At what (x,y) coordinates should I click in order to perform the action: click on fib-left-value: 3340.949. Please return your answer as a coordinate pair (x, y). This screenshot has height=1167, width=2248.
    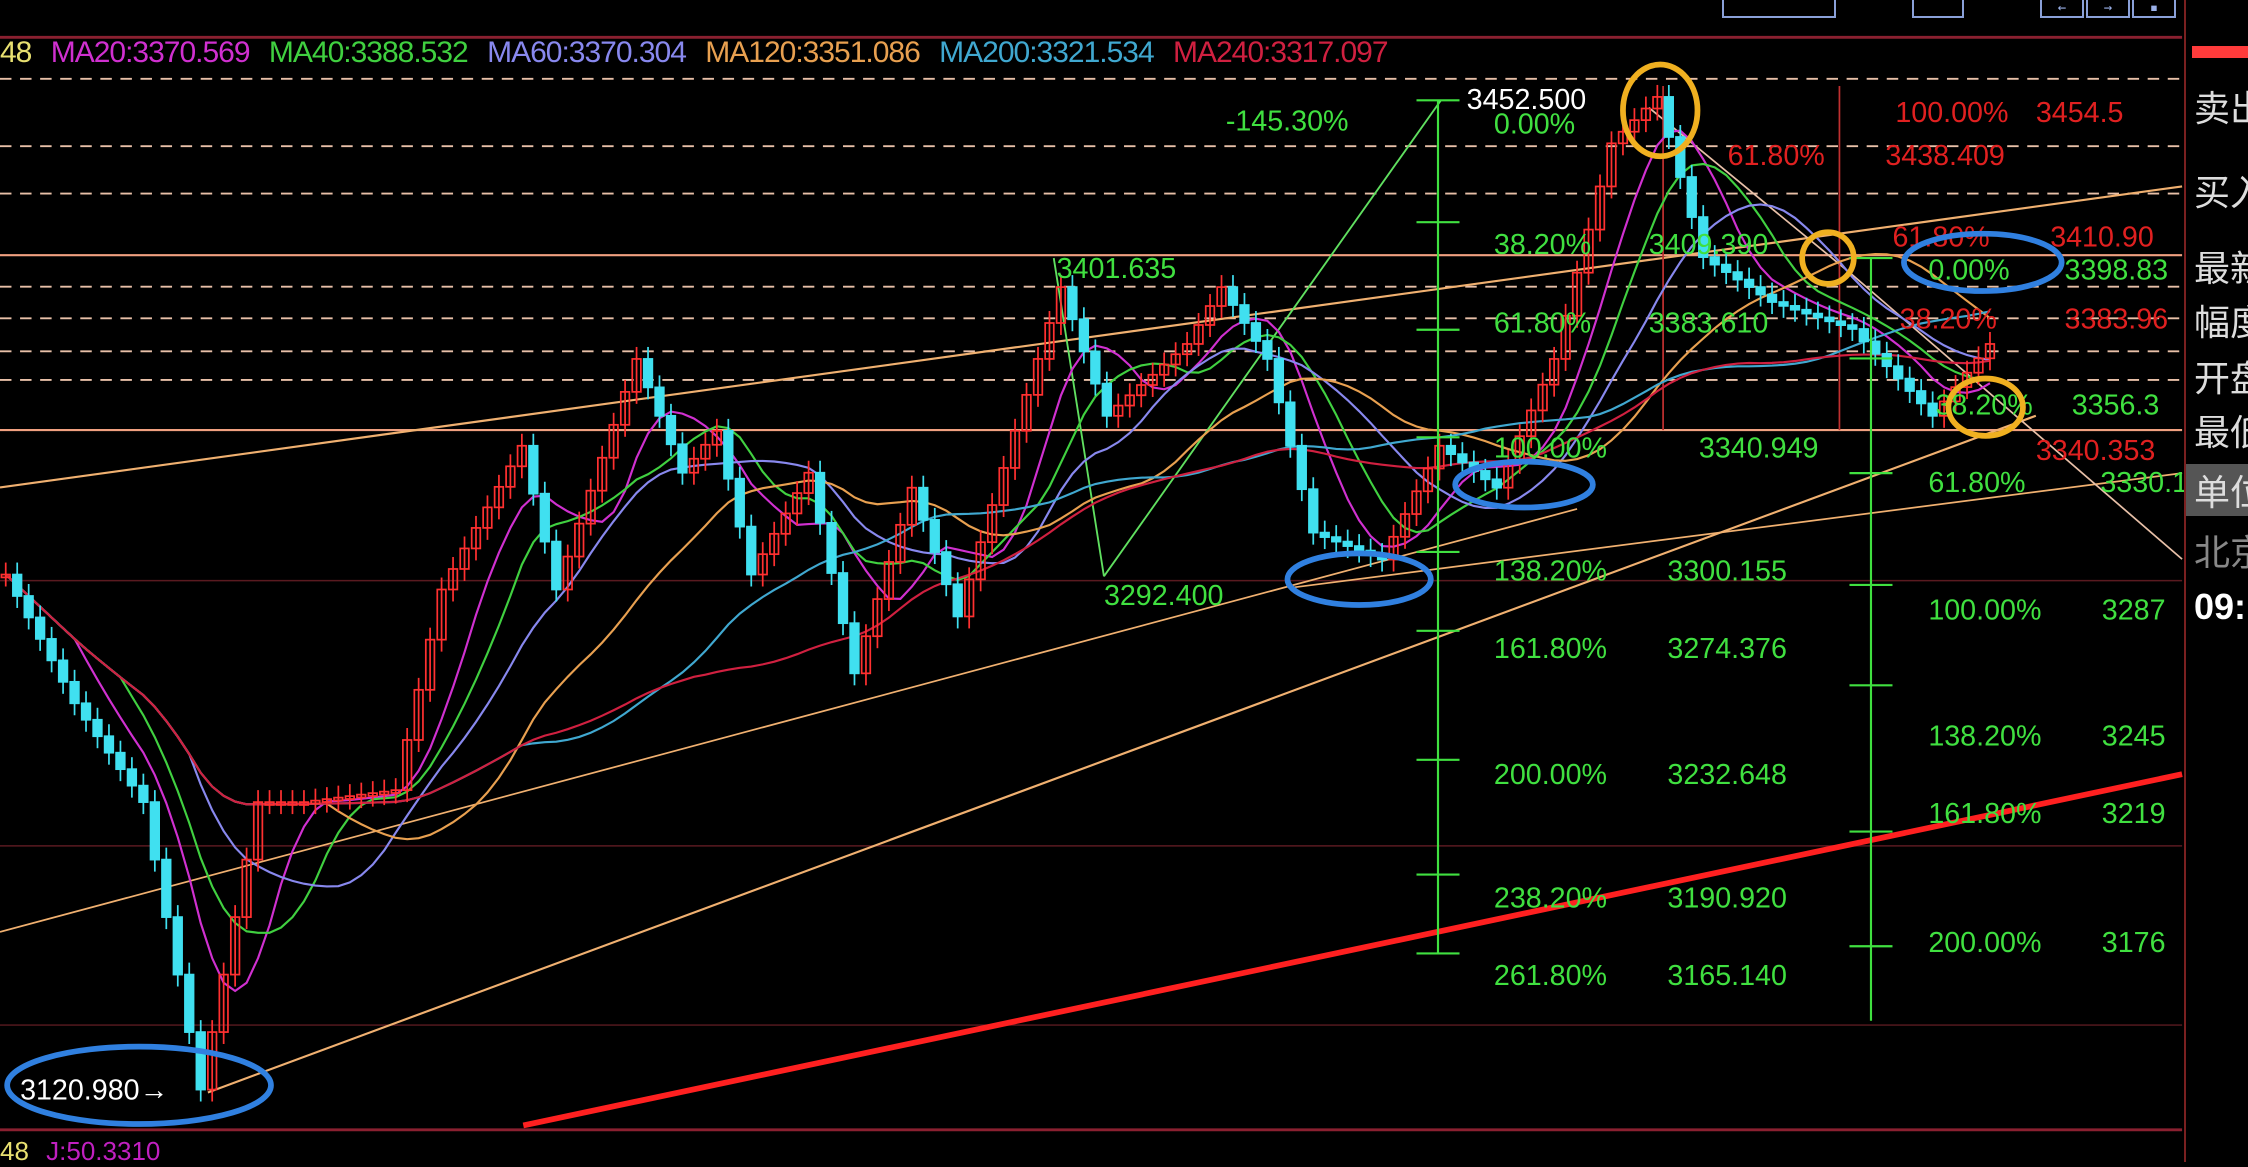
    Looking at the image, I should click on (1759, 448).